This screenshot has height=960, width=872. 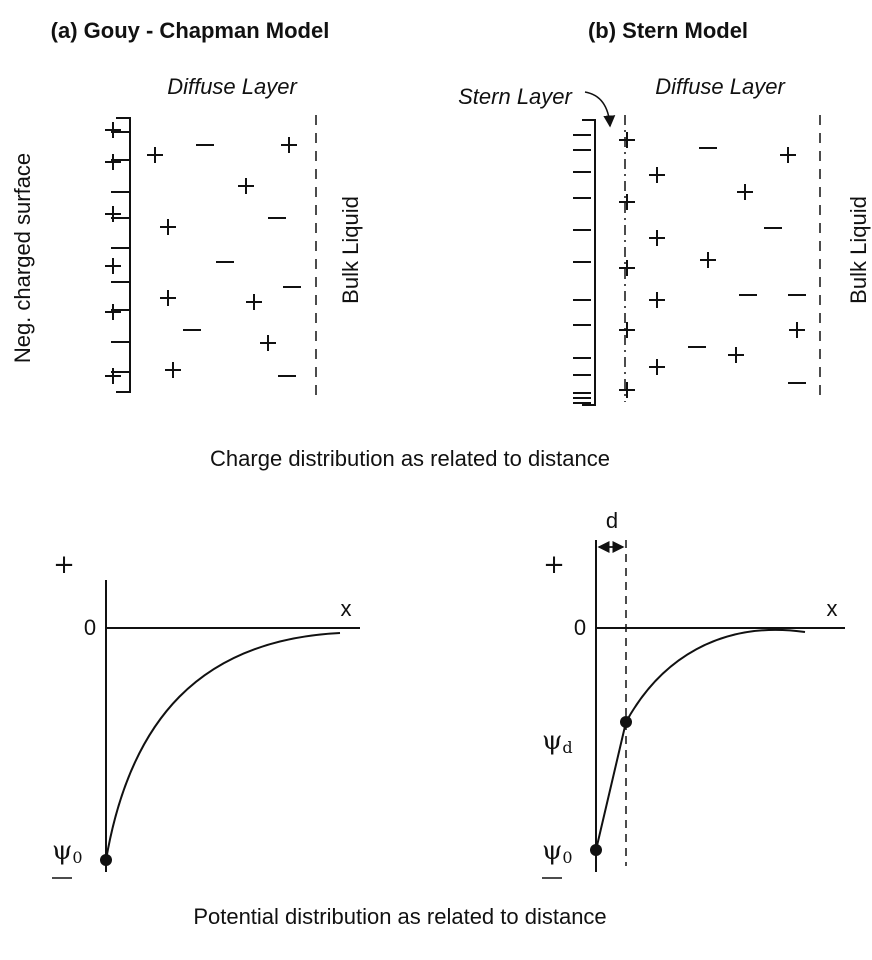 What do you see at coordinates (600, 109) in the screenshot?
I see `stern-arrow` at bounding box center [600, 109].